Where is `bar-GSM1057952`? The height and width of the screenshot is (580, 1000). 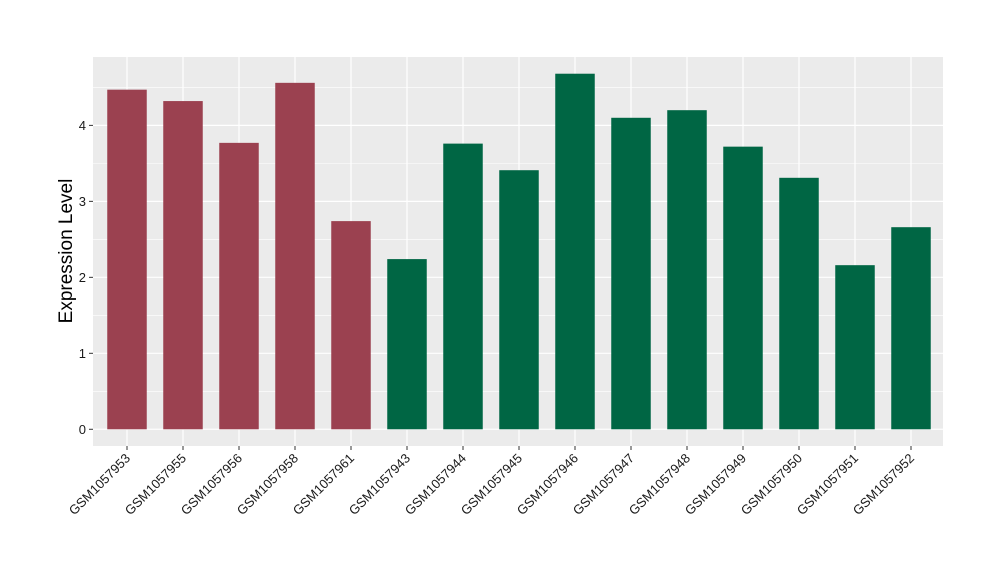
bar-GSM1057952 is located at coordinates (911, 328).